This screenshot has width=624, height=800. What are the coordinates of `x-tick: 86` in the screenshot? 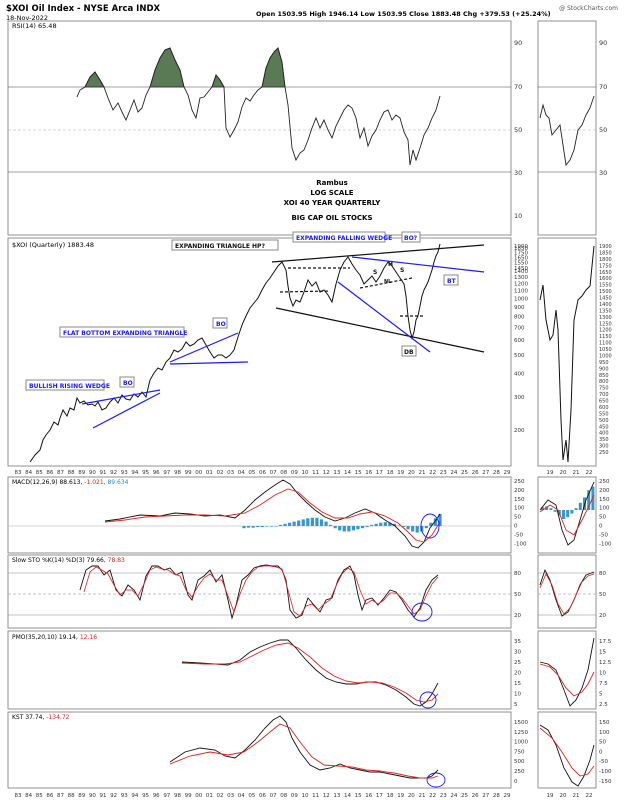 It's located at (49, 796).